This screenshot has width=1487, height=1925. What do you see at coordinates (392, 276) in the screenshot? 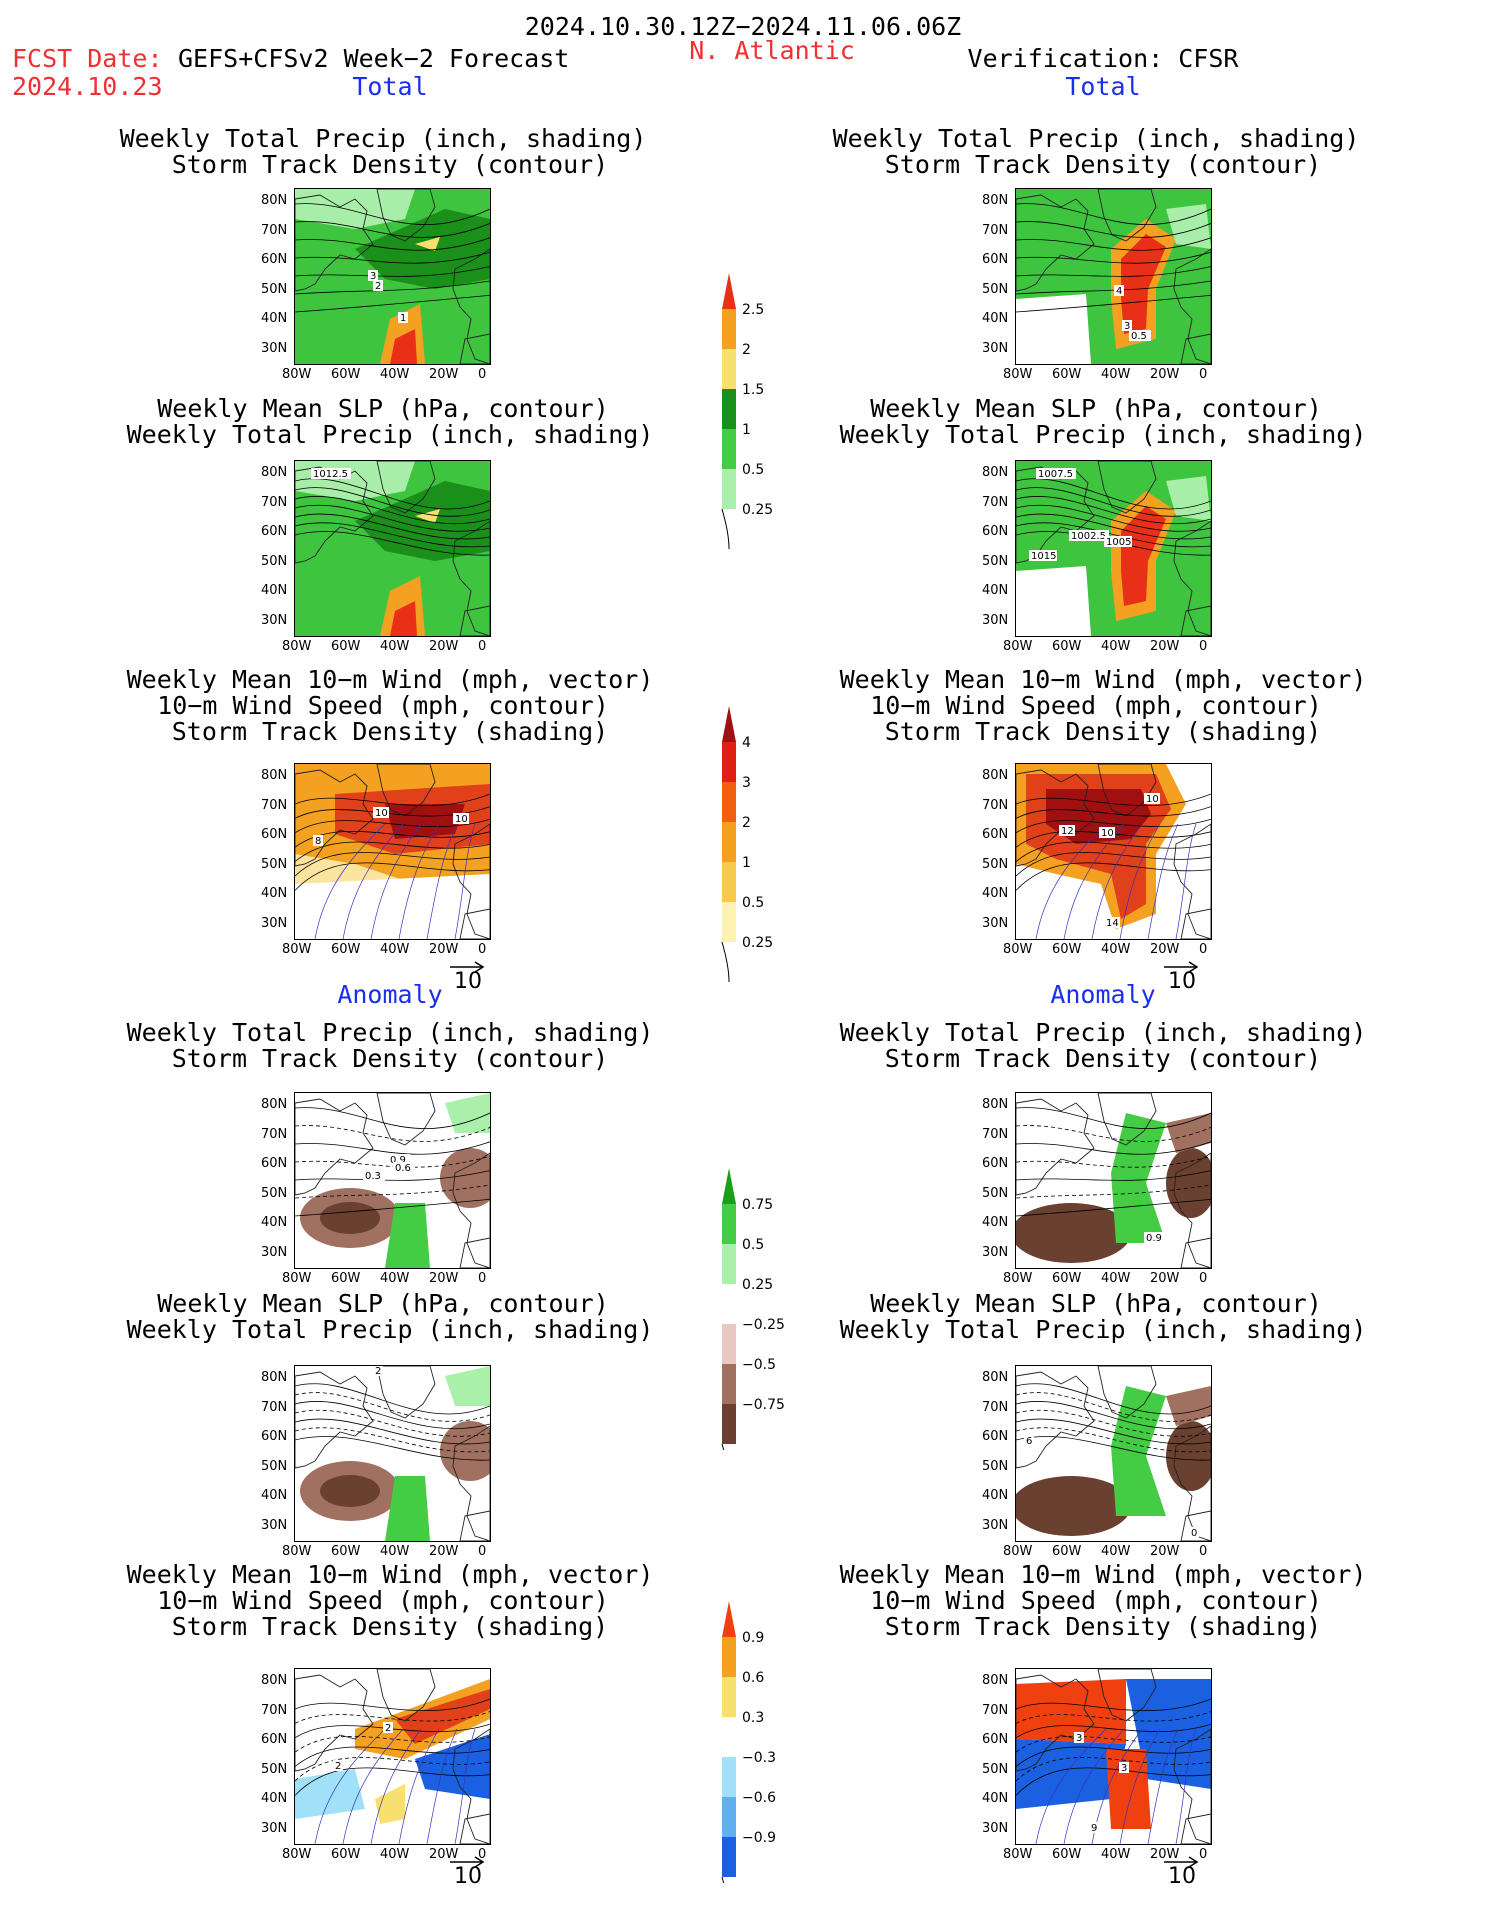
I see `map-plot: 32 1` at bounding box center [392, 276].